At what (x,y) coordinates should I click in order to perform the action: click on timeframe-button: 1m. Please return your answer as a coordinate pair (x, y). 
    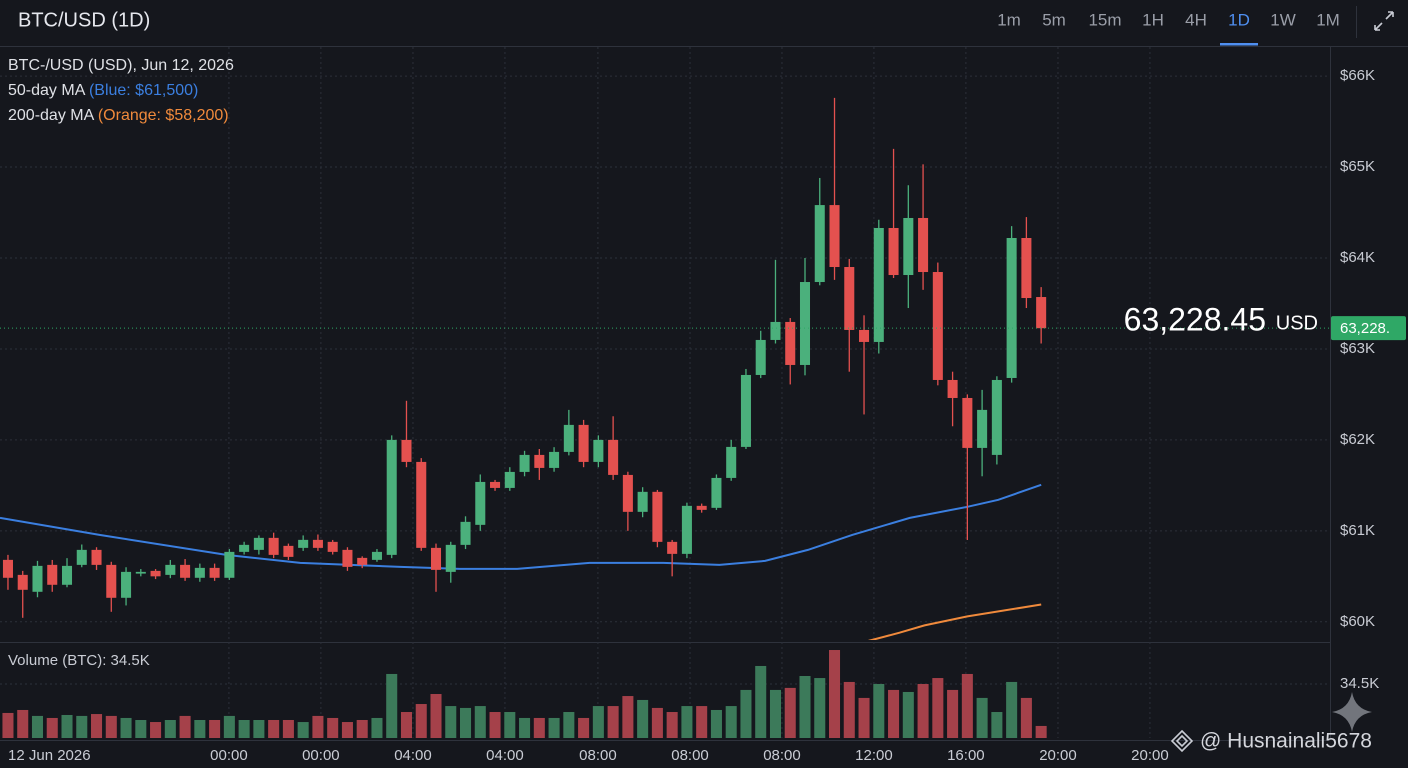
    Looking at the image, I should click on (1009, 19).